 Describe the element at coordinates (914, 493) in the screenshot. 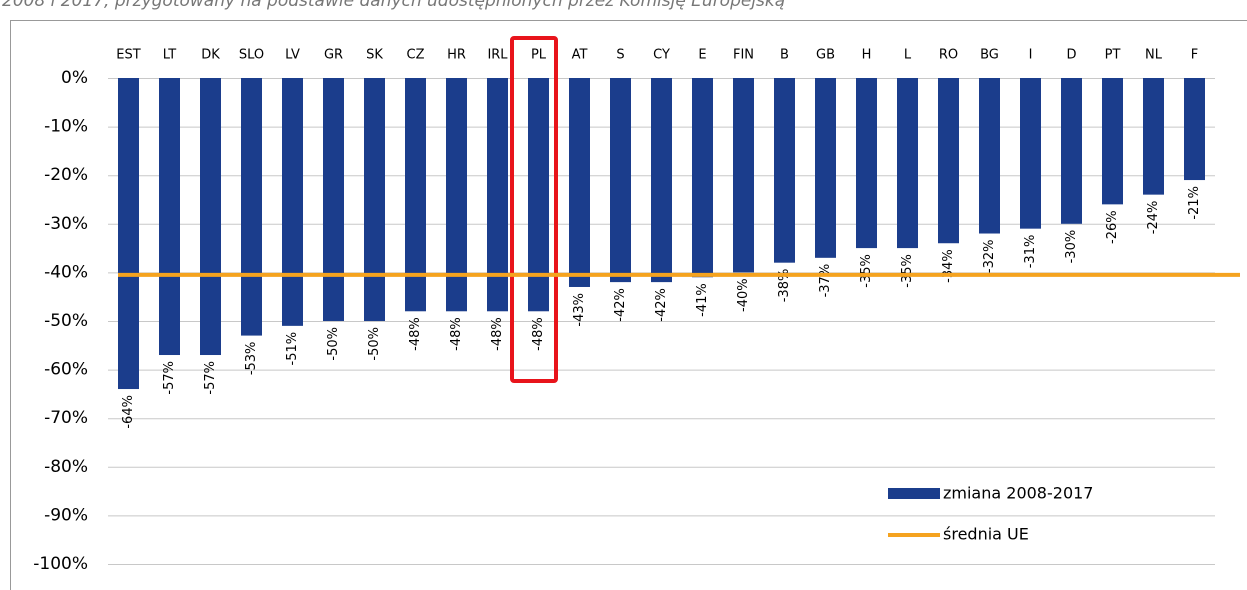

I see `legend-swatch` at that location.